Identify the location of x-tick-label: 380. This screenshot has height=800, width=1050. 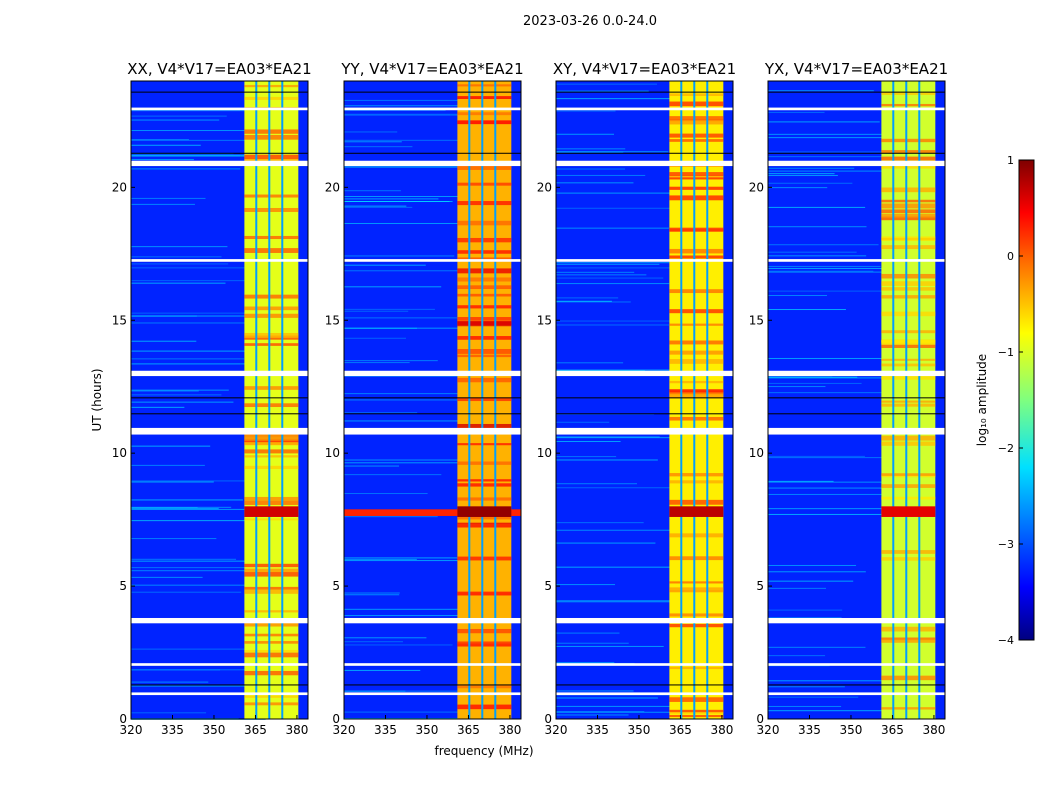
(721, 730).